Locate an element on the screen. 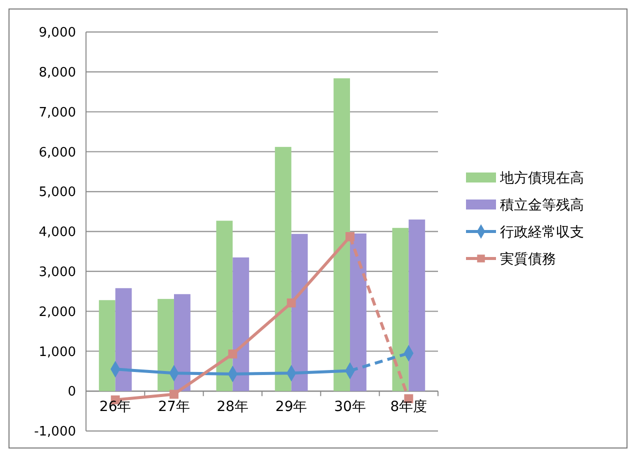 The height and width of the screenshot is (457, 636). y-tick-label: 8,000 is located at coordinates (57, 72).